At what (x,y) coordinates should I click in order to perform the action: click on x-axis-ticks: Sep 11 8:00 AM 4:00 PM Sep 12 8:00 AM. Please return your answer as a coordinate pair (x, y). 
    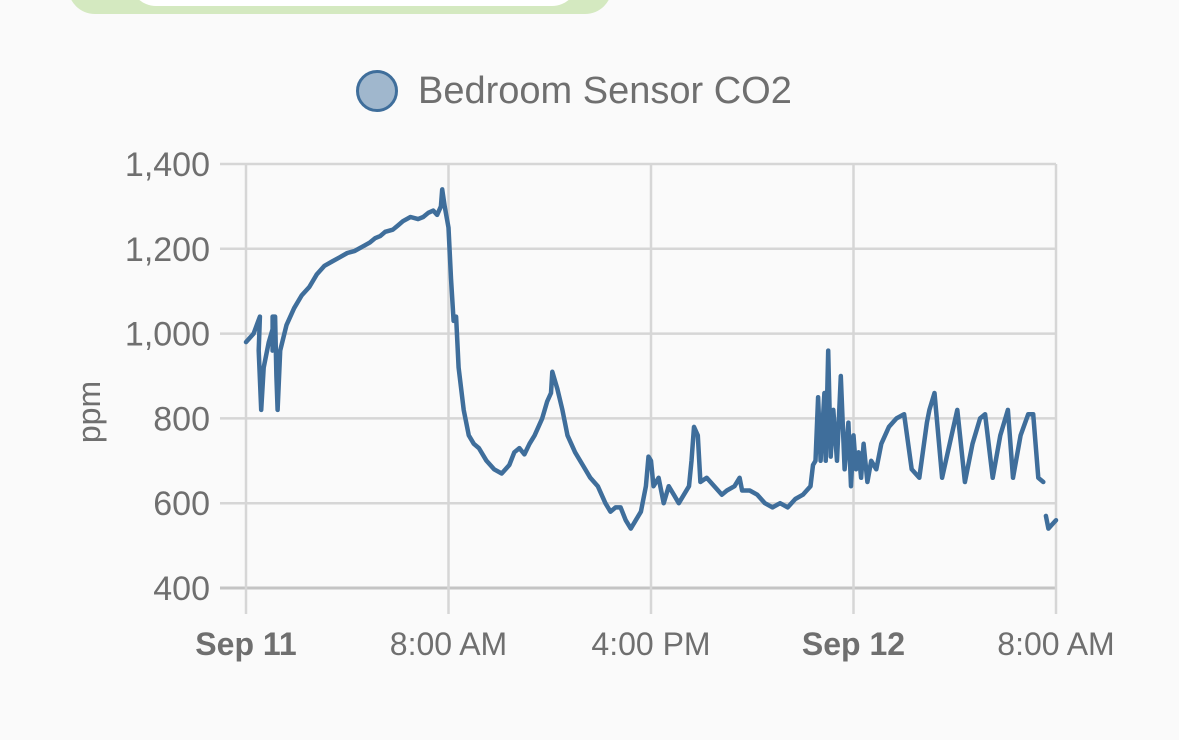
    Looking at the image, I should click on (654, 644).